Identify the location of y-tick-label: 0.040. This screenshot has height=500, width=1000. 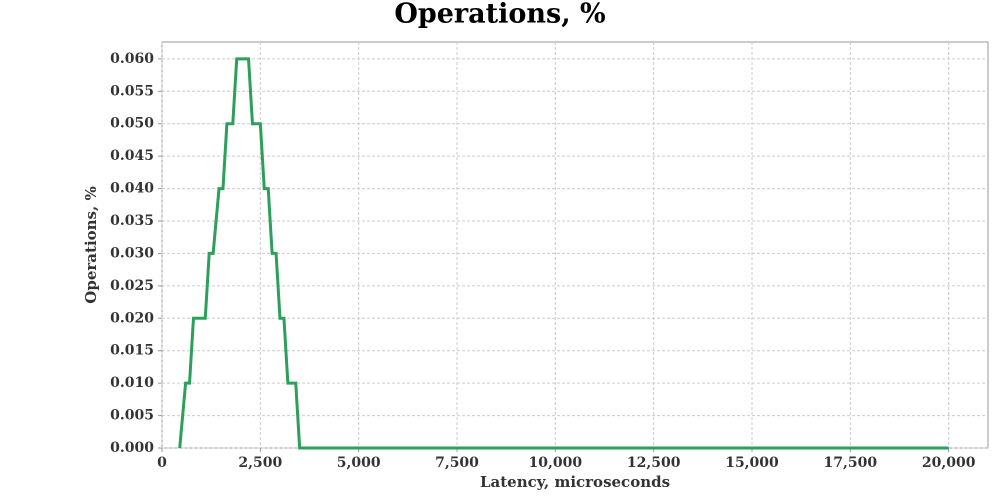
(132, 189).